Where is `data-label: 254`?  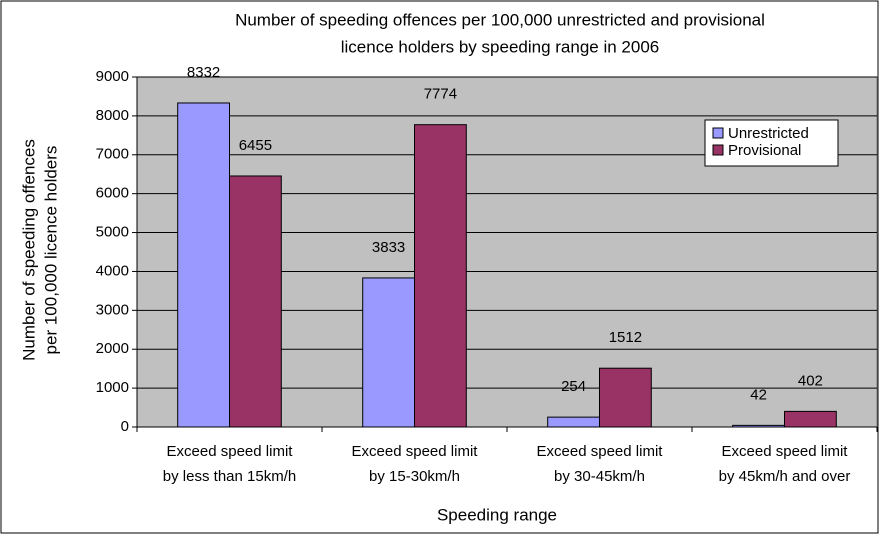 data-label: 254 is located at coordinates (573, 386).